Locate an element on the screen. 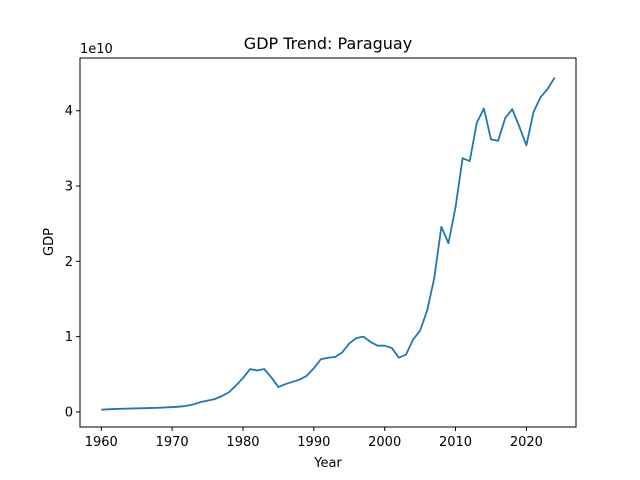  y-axis-scale-label: 1e10 is located at coordinates (96, 49).